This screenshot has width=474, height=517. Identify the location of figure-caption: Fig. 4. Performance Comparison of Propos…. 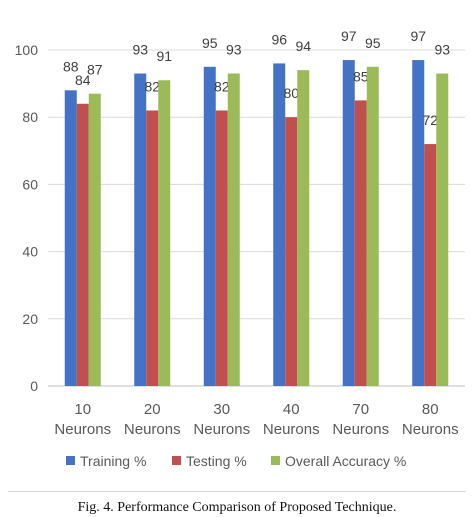
(237, 507).